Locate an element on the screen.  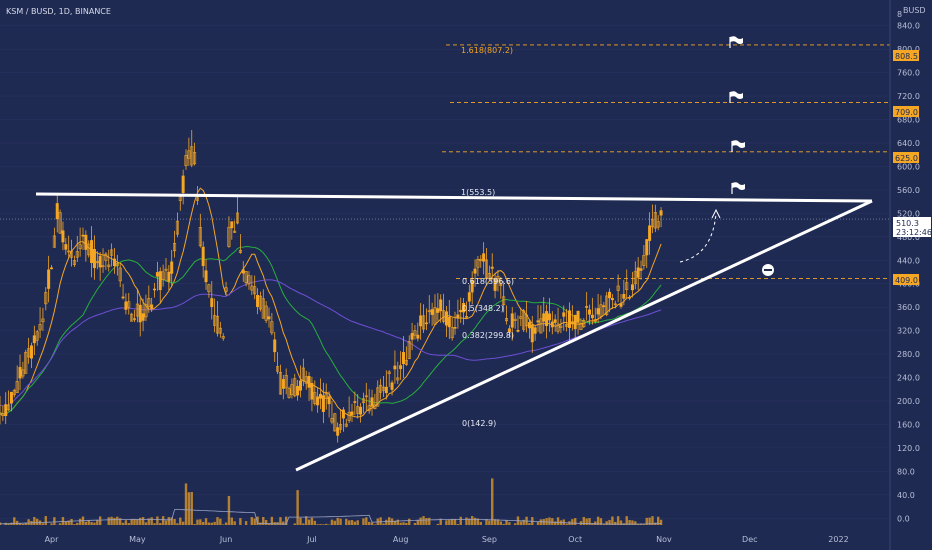
y-tick-label: 640.0 is located at coordinates (908, 143).